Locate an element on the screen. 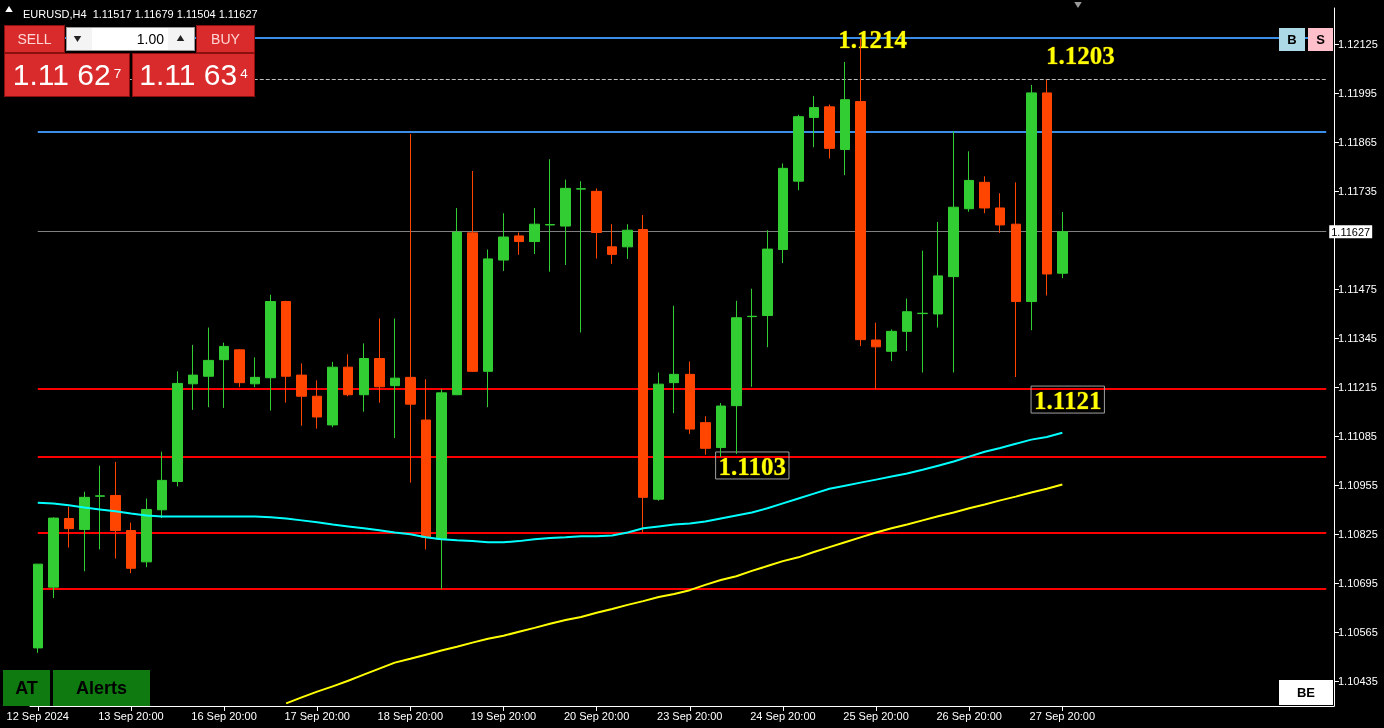  x-tick-label: 13 Sep 20:00 is located at coordinates (131, 715).